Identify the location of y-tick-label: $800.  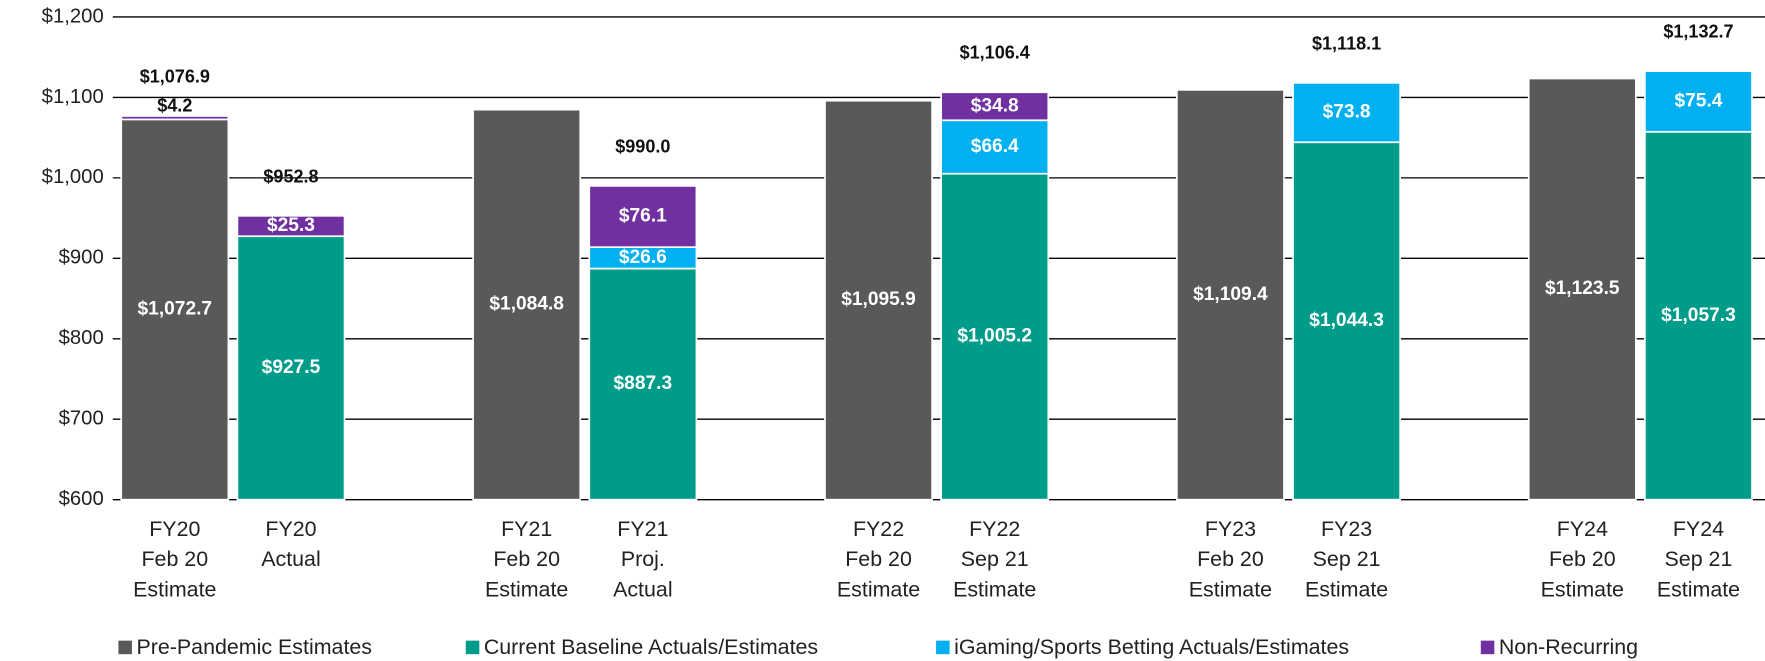
(81, 338).